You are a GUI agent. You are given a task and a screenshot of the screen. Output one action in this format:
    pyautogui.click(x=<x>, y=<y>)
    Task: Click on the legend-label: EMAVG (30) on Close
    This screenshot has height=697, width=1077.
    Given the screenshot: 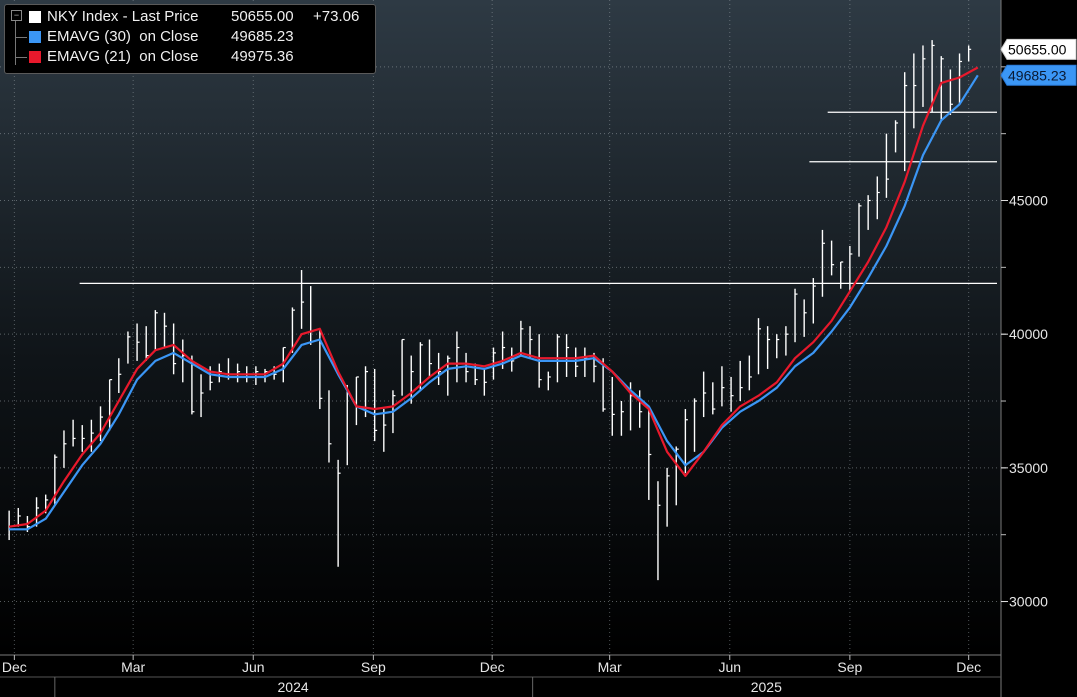 What is the action you would take?
    pyautogui.click(x=123, y=36)
    